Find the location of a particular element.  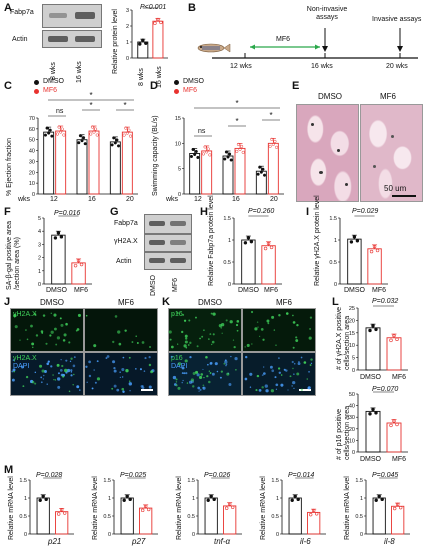

xlabel-i-dmso: DMSO is located at coordinates (354, 290).